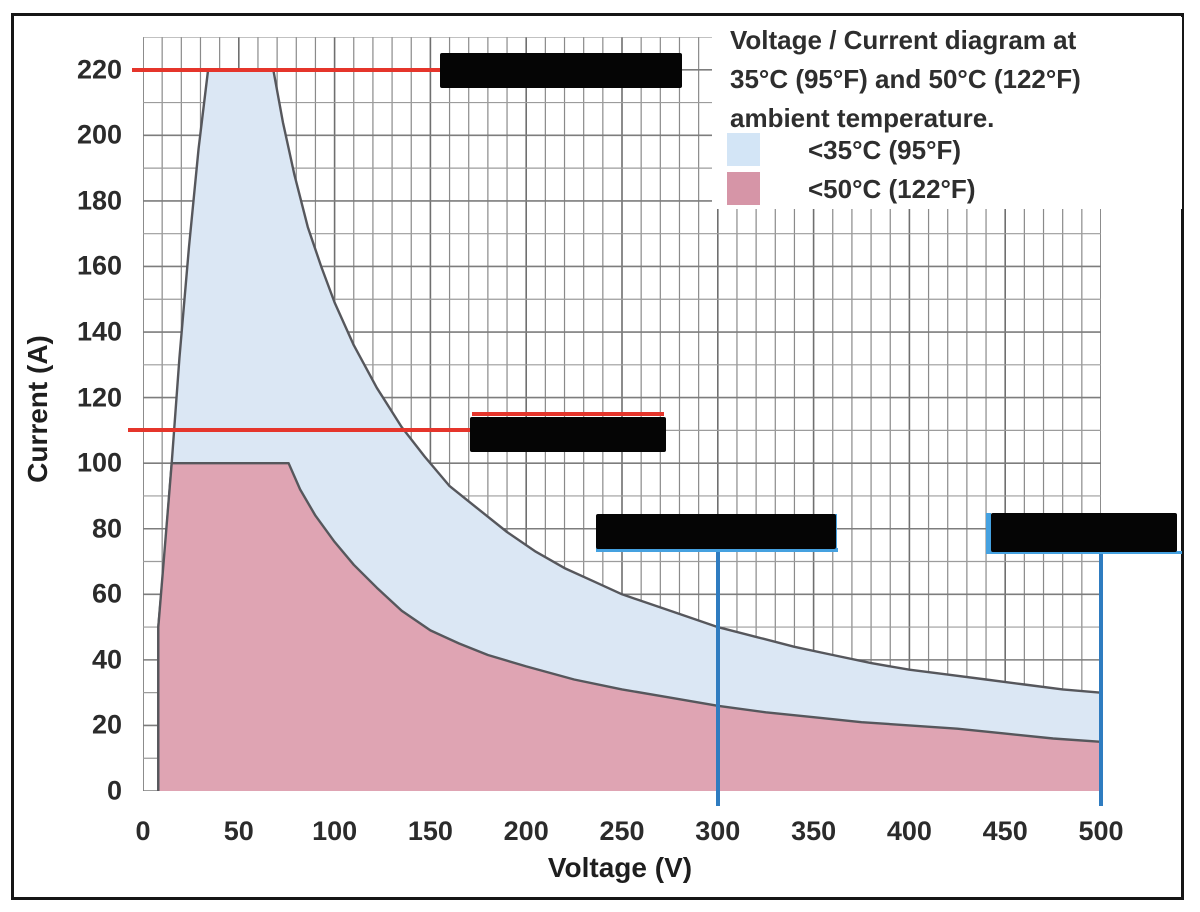 The height and width of the screenshot is (912, 1200). What do you see at coordinates (814, 831) in the screenshot?
I see `x-tick-label: 350` at bounding box center [814, 831].